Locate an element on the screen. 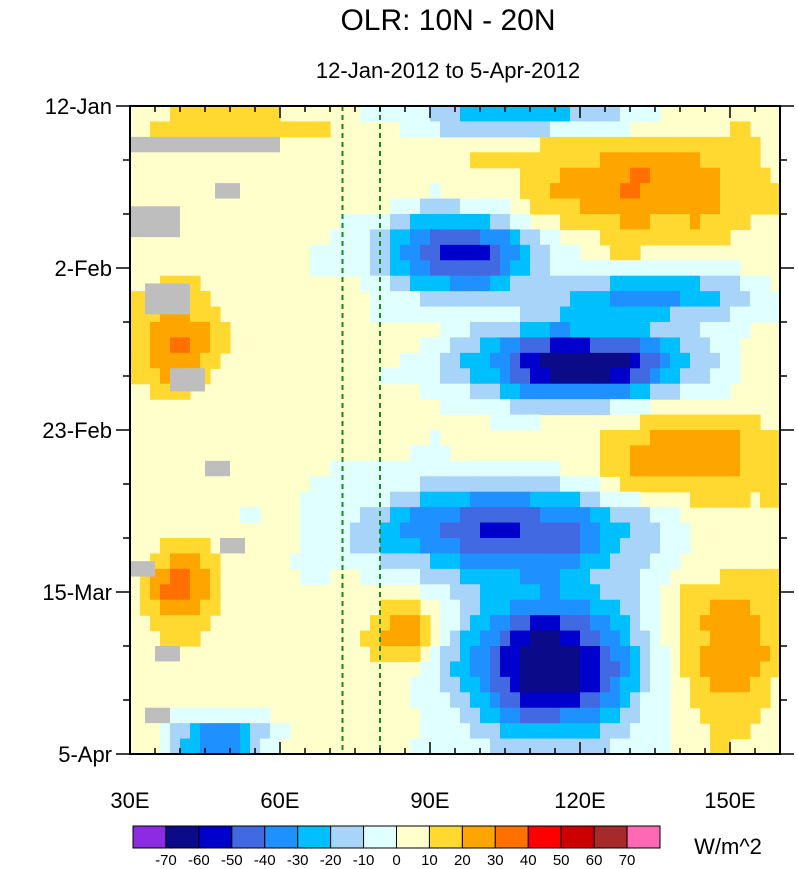 This screenshot has height=869, width=798. x-tick-label: 60E is located at coordinates (279, 800).